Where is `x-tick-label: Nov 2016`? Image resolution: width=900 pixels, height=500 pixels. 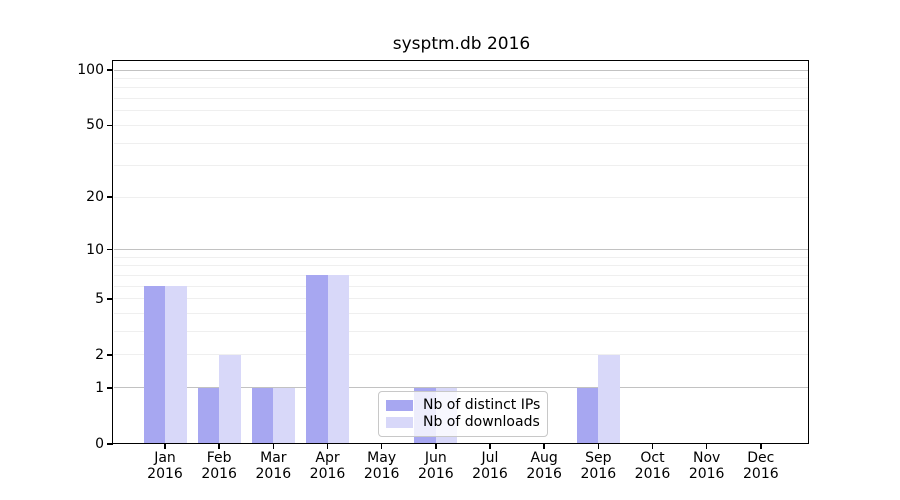 x-tick-label: Nov 2016 is located at coordinates (706, 466).